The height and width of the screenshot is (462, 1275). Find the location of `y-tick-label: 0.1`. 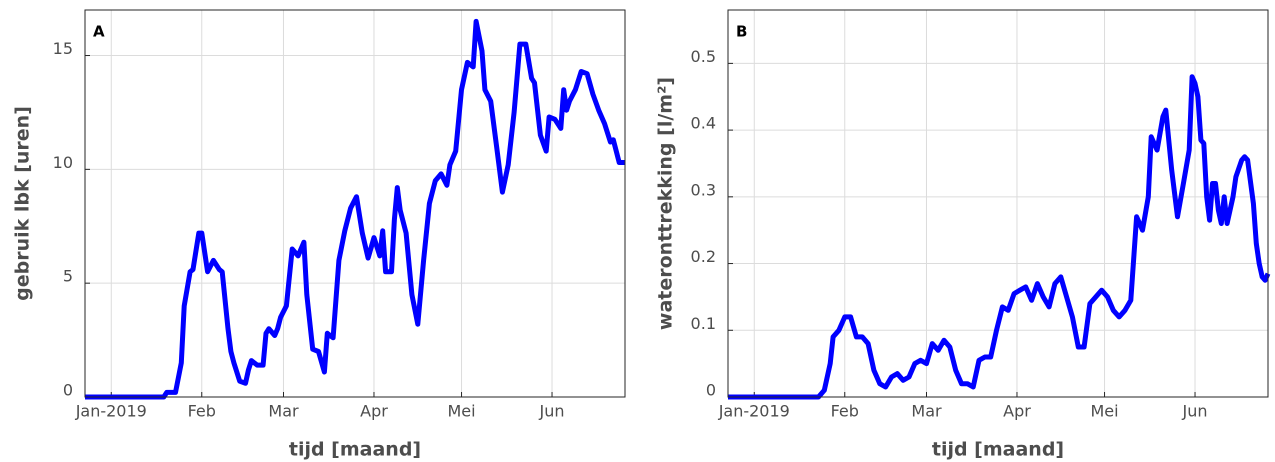

y-tick-label: 0.1 is located at coordinates (703, 323).